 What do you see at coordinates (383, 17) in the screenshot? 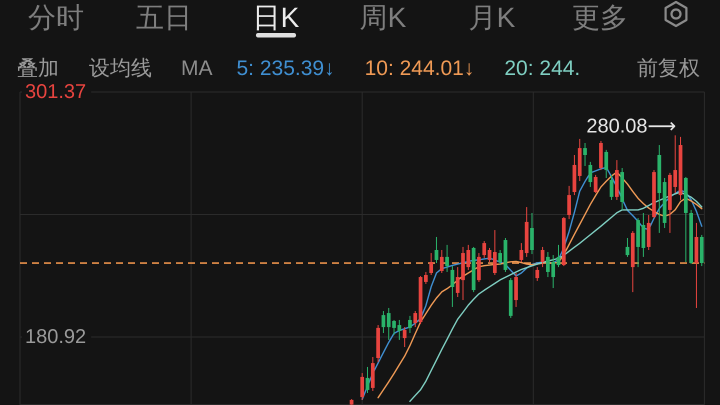
I see `annotation: 周K` at bounding box center [383, 17].